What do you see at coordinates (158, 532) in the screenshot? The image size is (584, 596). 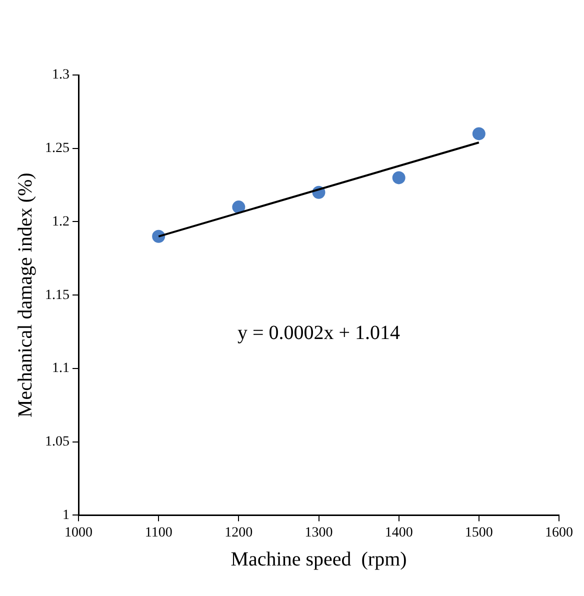 I see `x-tick-label: 1100` at bounding box center [158, 532].